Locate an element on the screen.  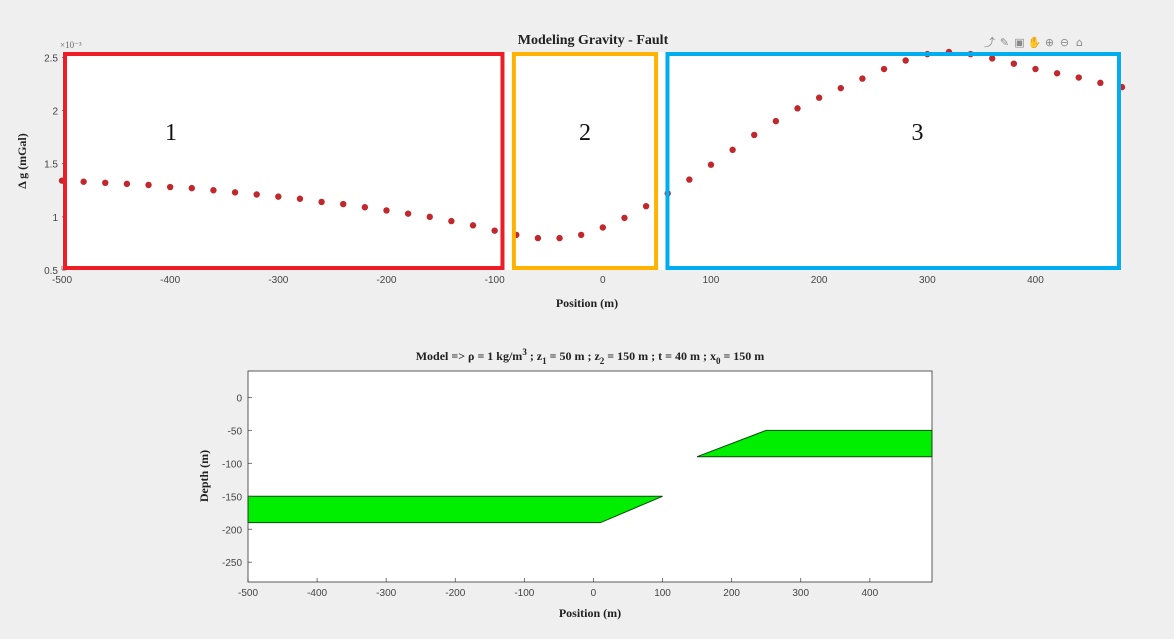
model-y-tick-label: -150 is located at coordinates (232, 497).